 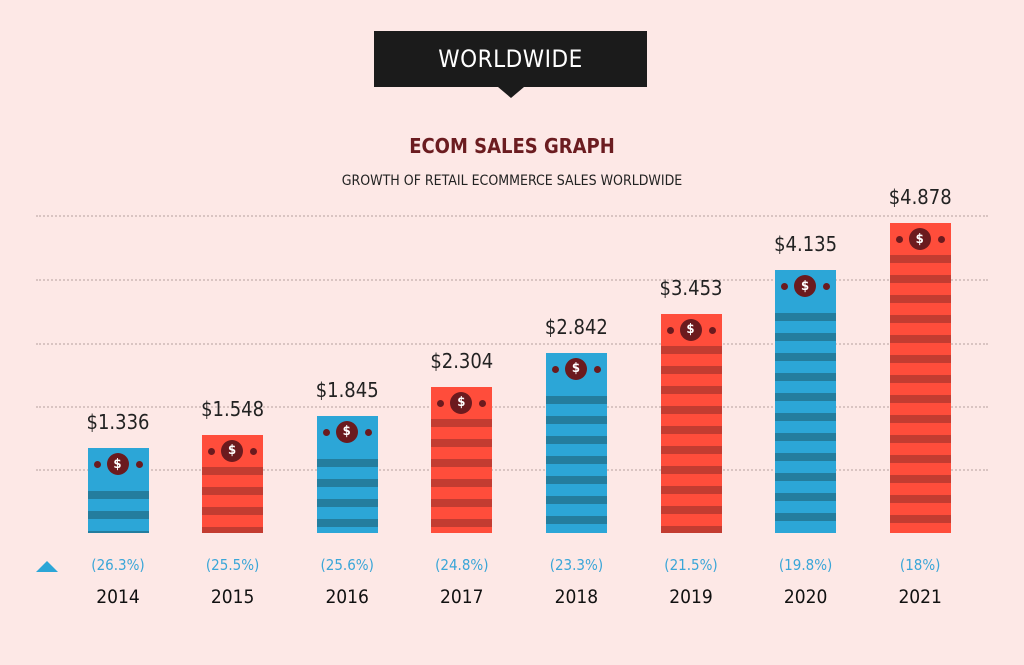 What do you see at coordinates (920, 378) in the screenshot?
I see `bar-2021: $` at bounding box center [920, 378].